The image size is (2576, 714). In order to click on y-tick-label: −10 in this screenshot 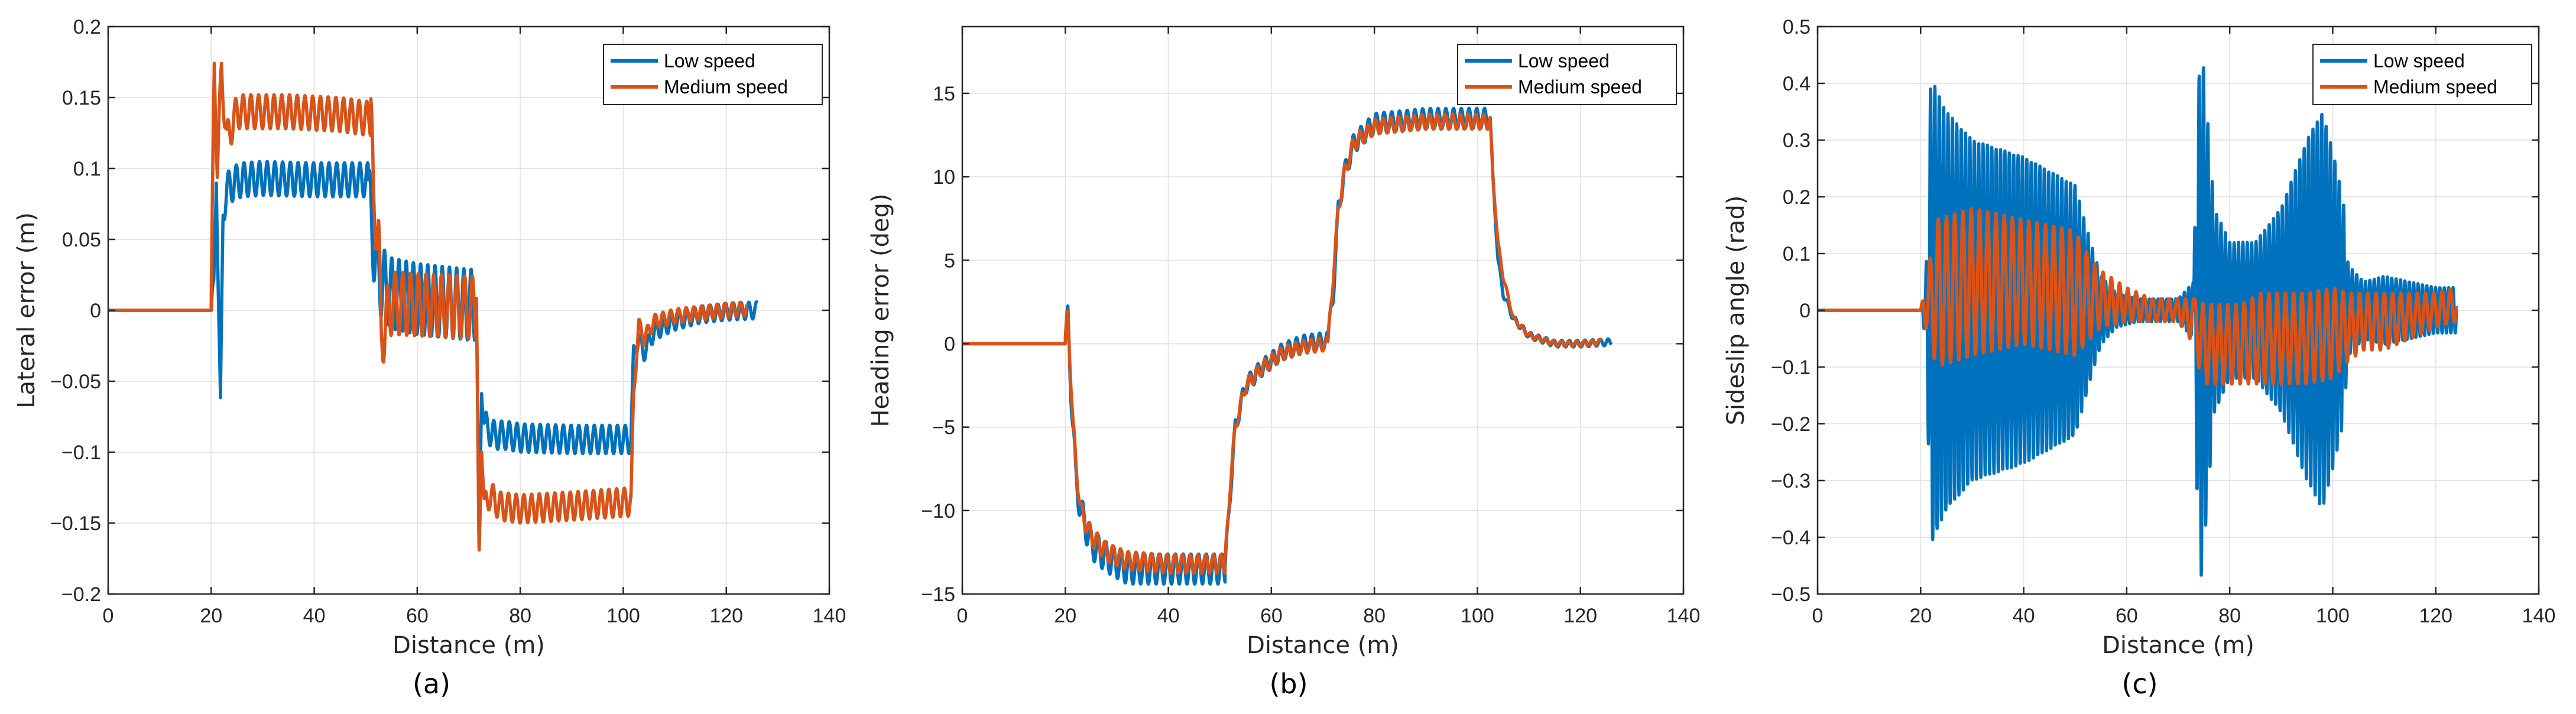, I will do `click(938, 511)`.